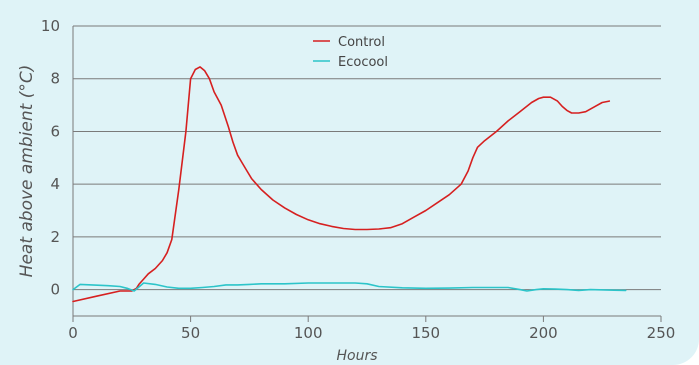 This screenshot has width=699, height=365. What do you see at coordinates (543, 333) in the screenshot?
I see `x-tick-label-200: 200` at bounding box center [543, 333].